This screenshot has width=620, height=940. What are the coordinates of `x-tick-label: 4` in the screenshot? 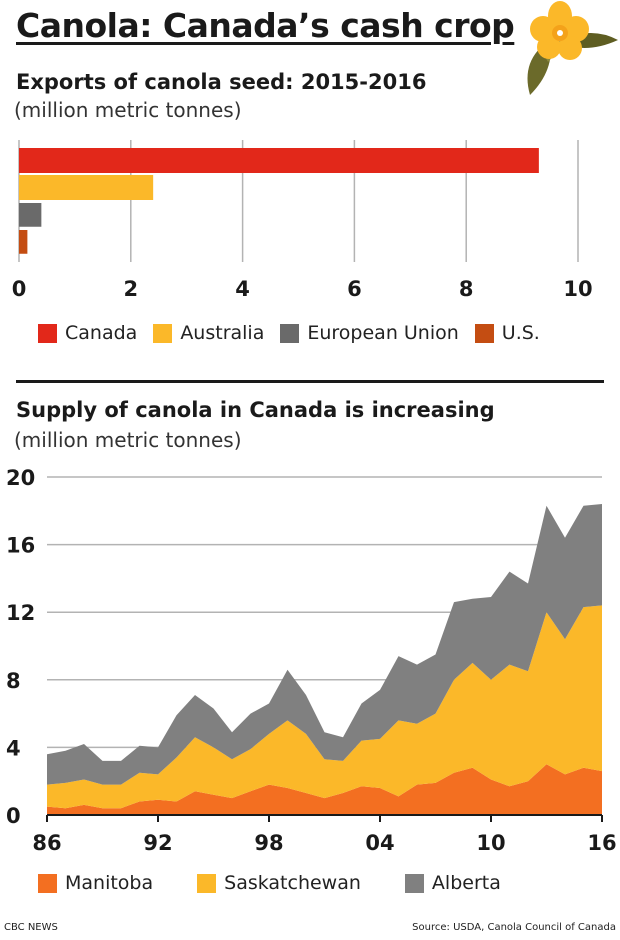 It's located at (242, 289).